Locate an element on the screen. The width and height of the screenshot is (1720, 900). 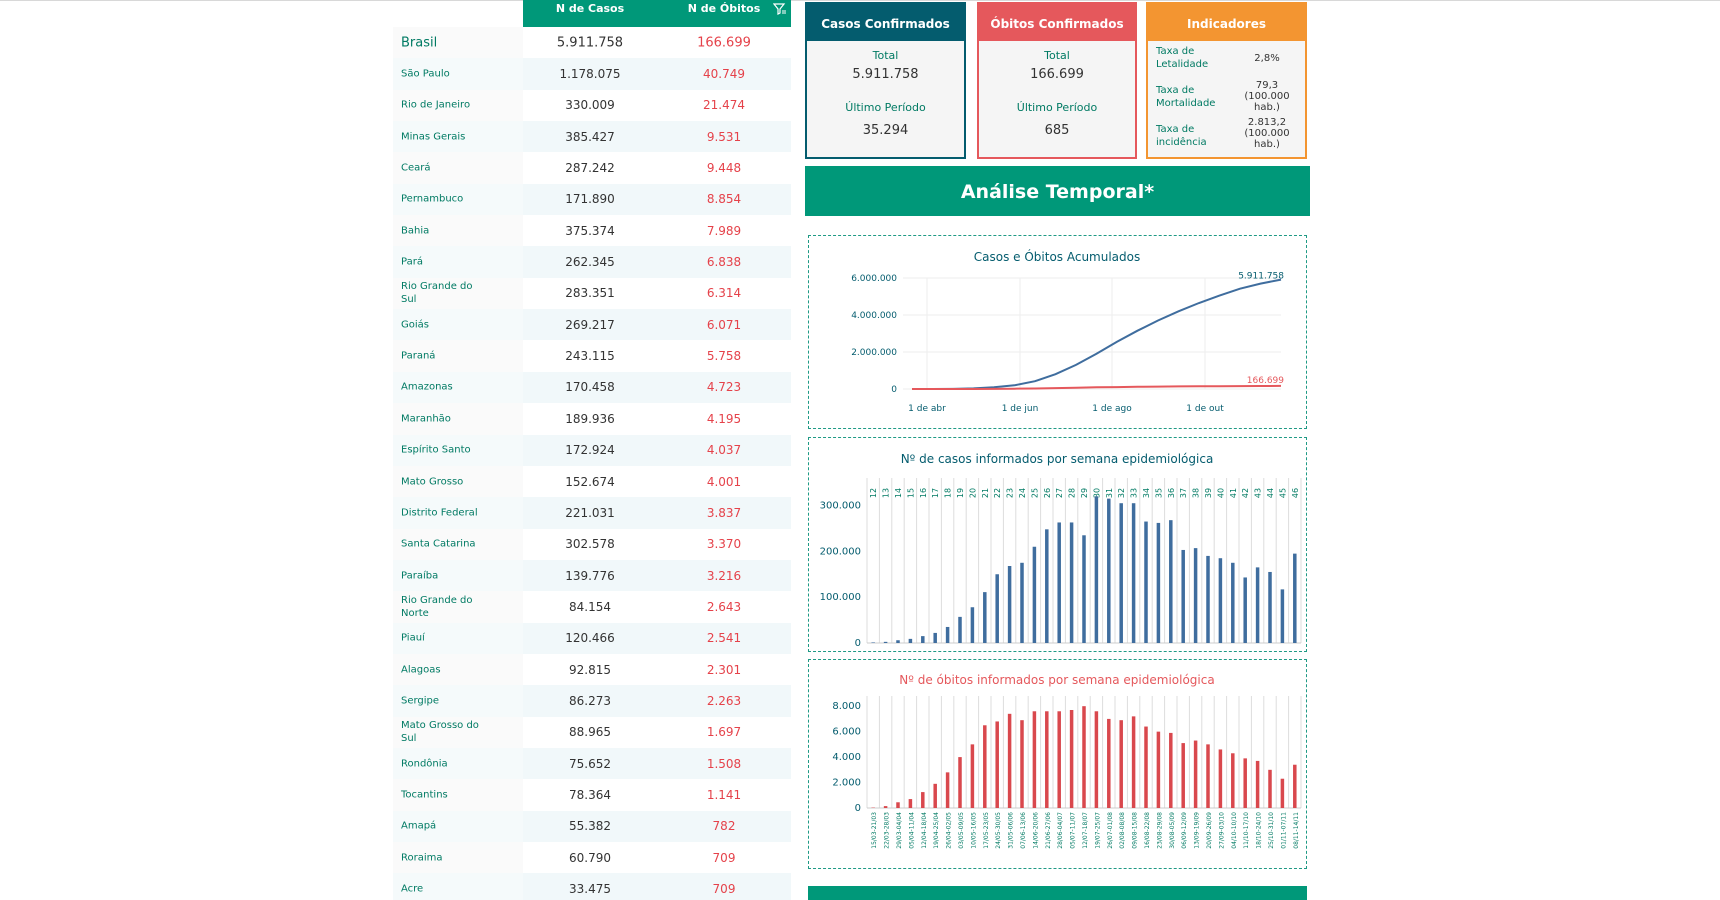
category-label: 05/07-11/07 is located at coordinates (1073, 830).